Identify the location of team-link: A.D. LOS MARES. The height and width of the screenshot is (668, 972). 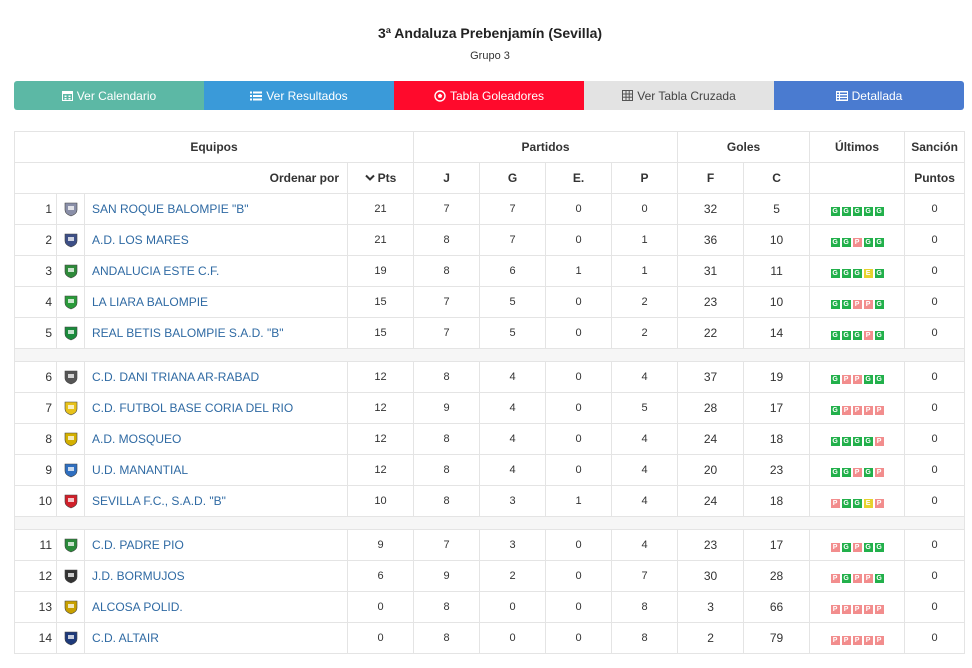
(140, 240).